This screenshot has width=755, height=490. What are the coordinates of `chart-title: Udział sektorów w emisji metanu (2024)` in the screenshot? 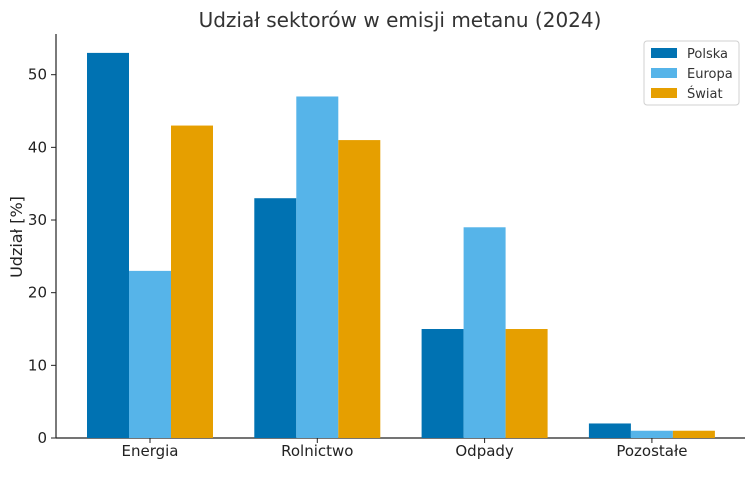 It's located at (400, 20).